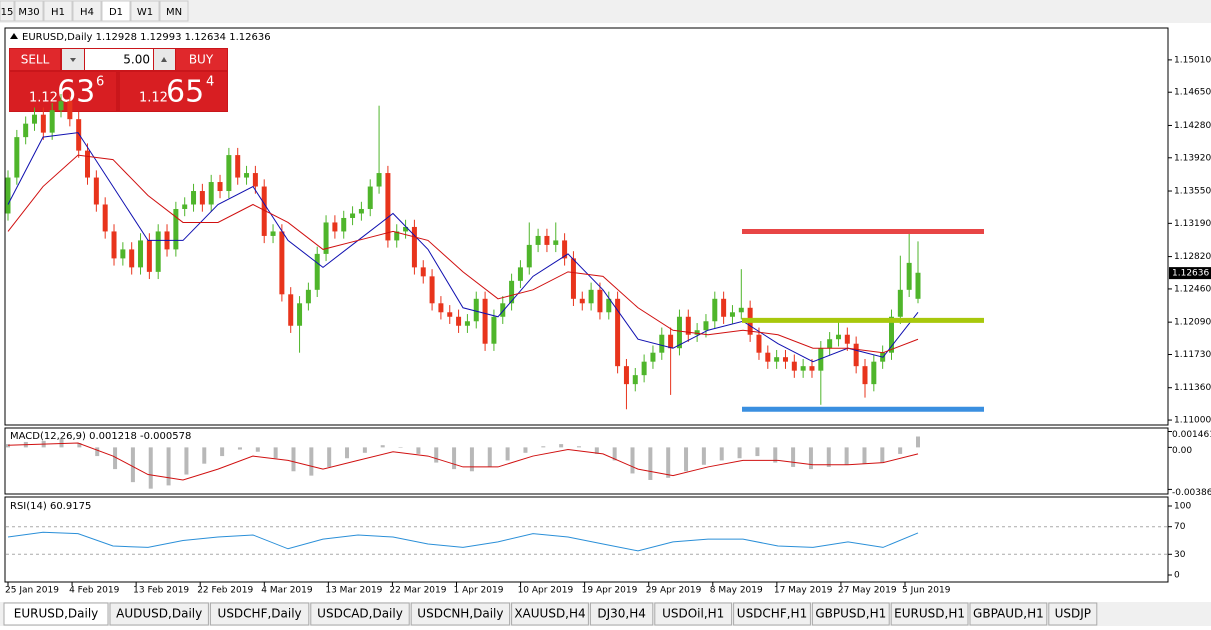 Image resolution: width=1211 pixels, height=630 pixels. I want to click on tab-label: XAUUSD,H4, so click(549, 614).